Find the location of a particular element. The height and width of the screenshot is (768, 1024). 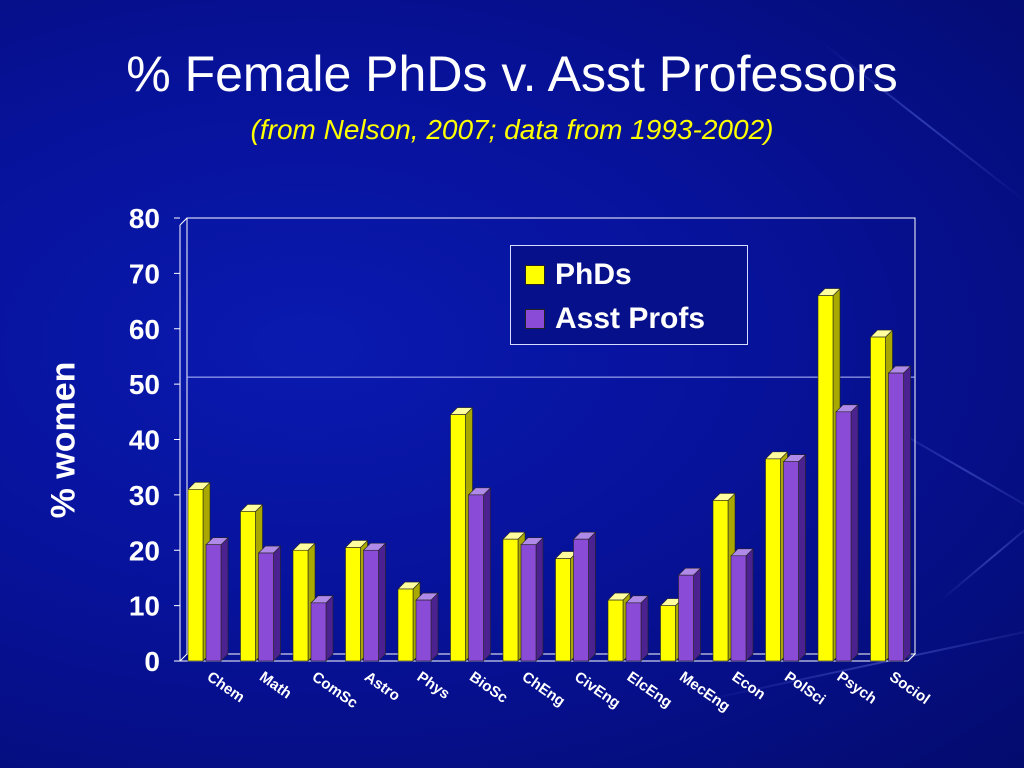

x-tick-label-econ: Econ is located at coordinates (749, 685).